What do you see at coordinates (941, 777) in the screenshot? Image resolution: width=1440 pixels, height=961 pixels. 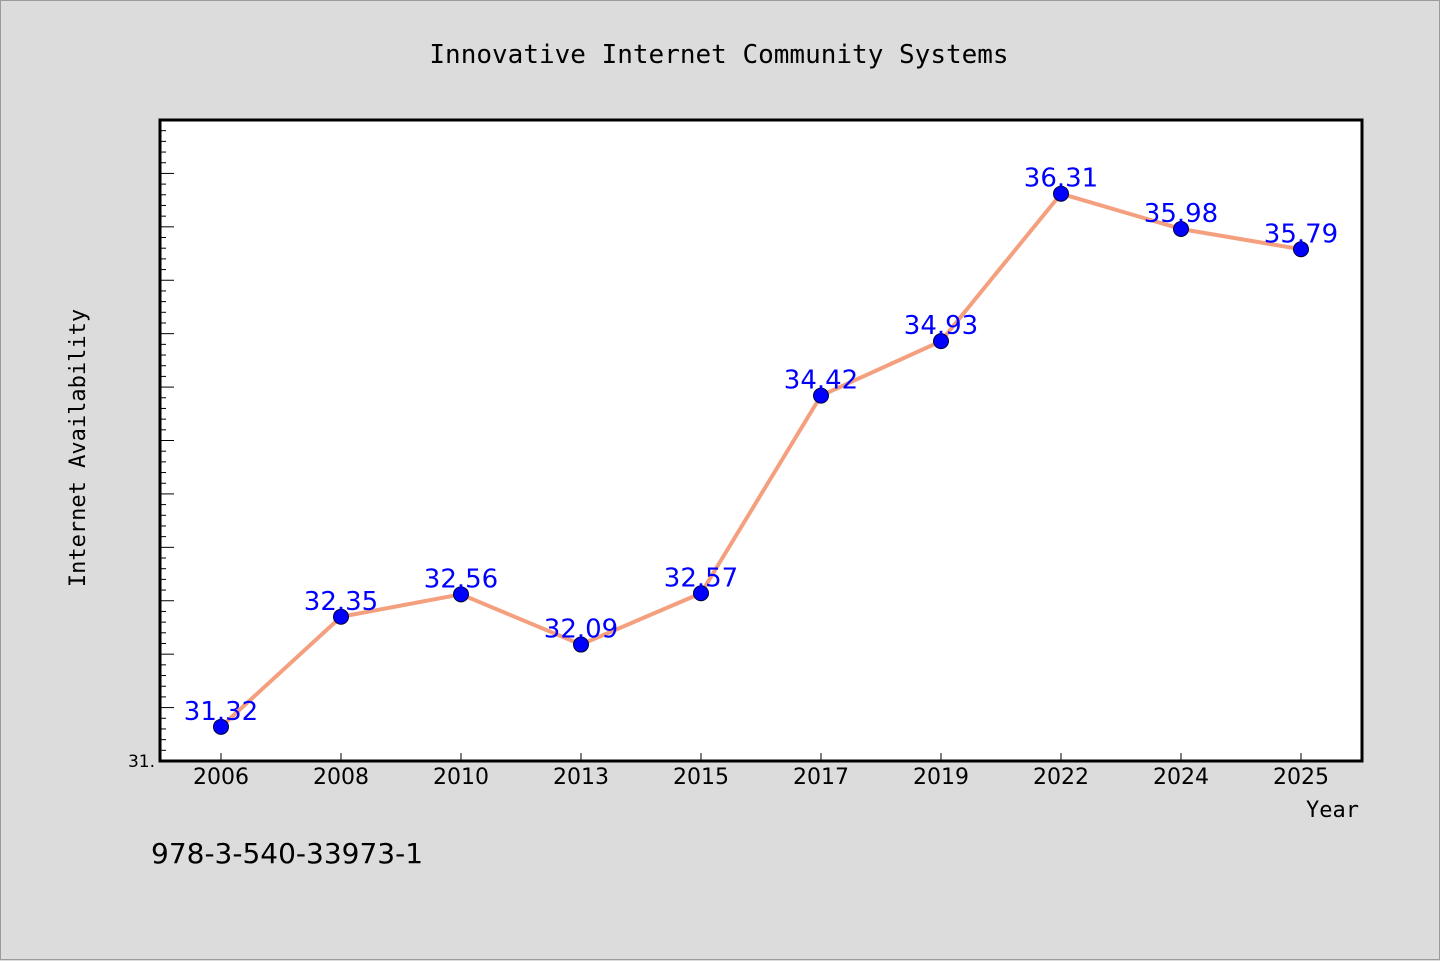 I see `x-tick-label: 2019` at bounding box center [941, 777].